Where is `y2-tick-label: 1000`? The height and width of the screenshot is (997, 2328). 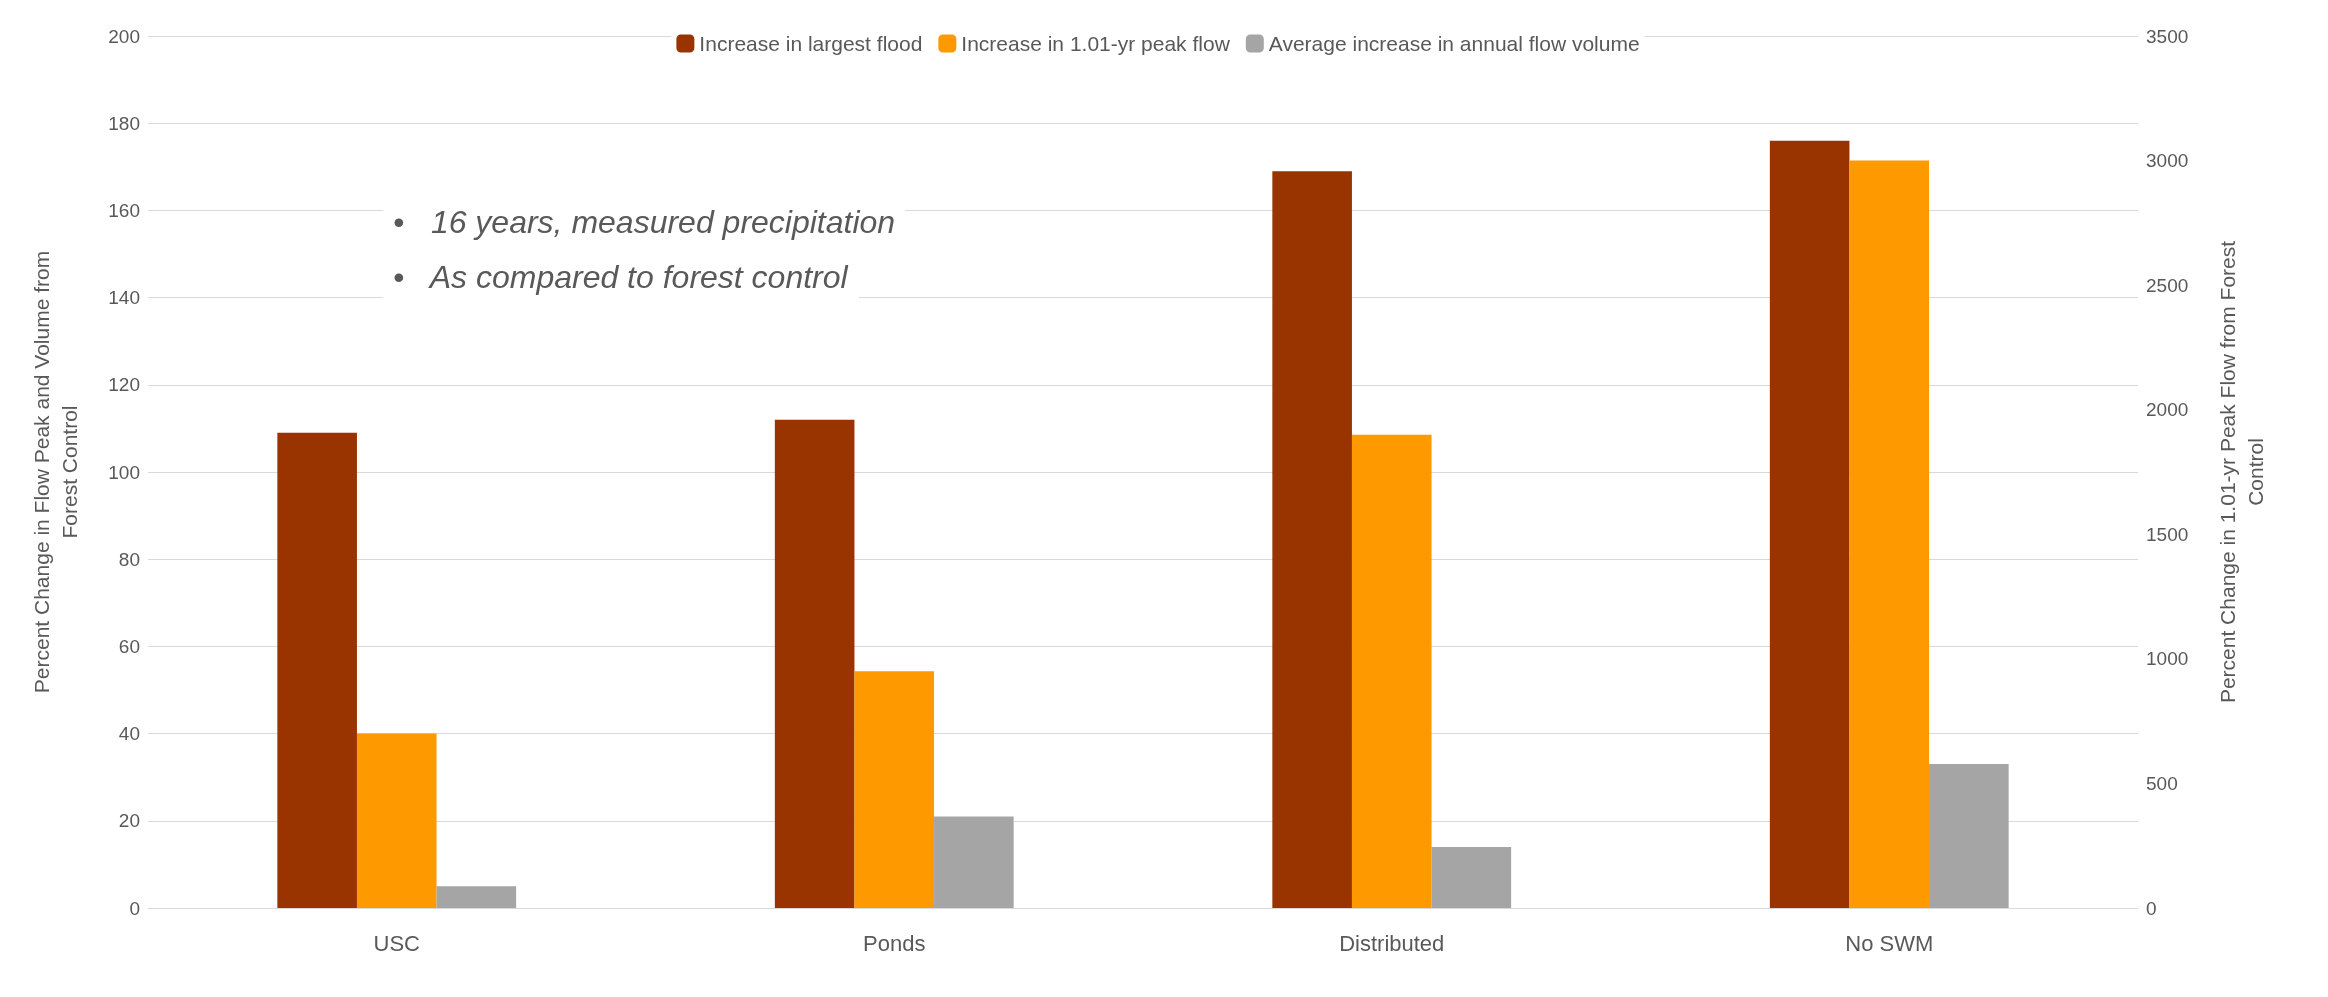 y2-tick-label: 1000 is located at coordinates (2167, 659).